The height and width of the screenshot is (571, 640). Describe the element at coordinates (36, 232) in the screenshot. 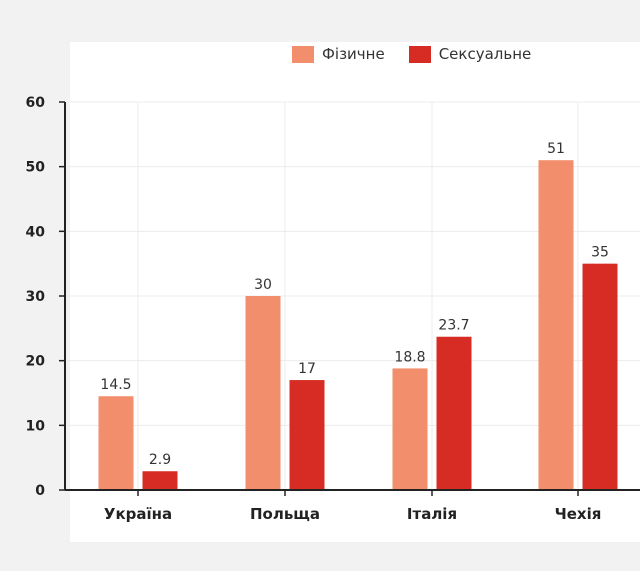

I see `y-tick-label: 40` at that location.